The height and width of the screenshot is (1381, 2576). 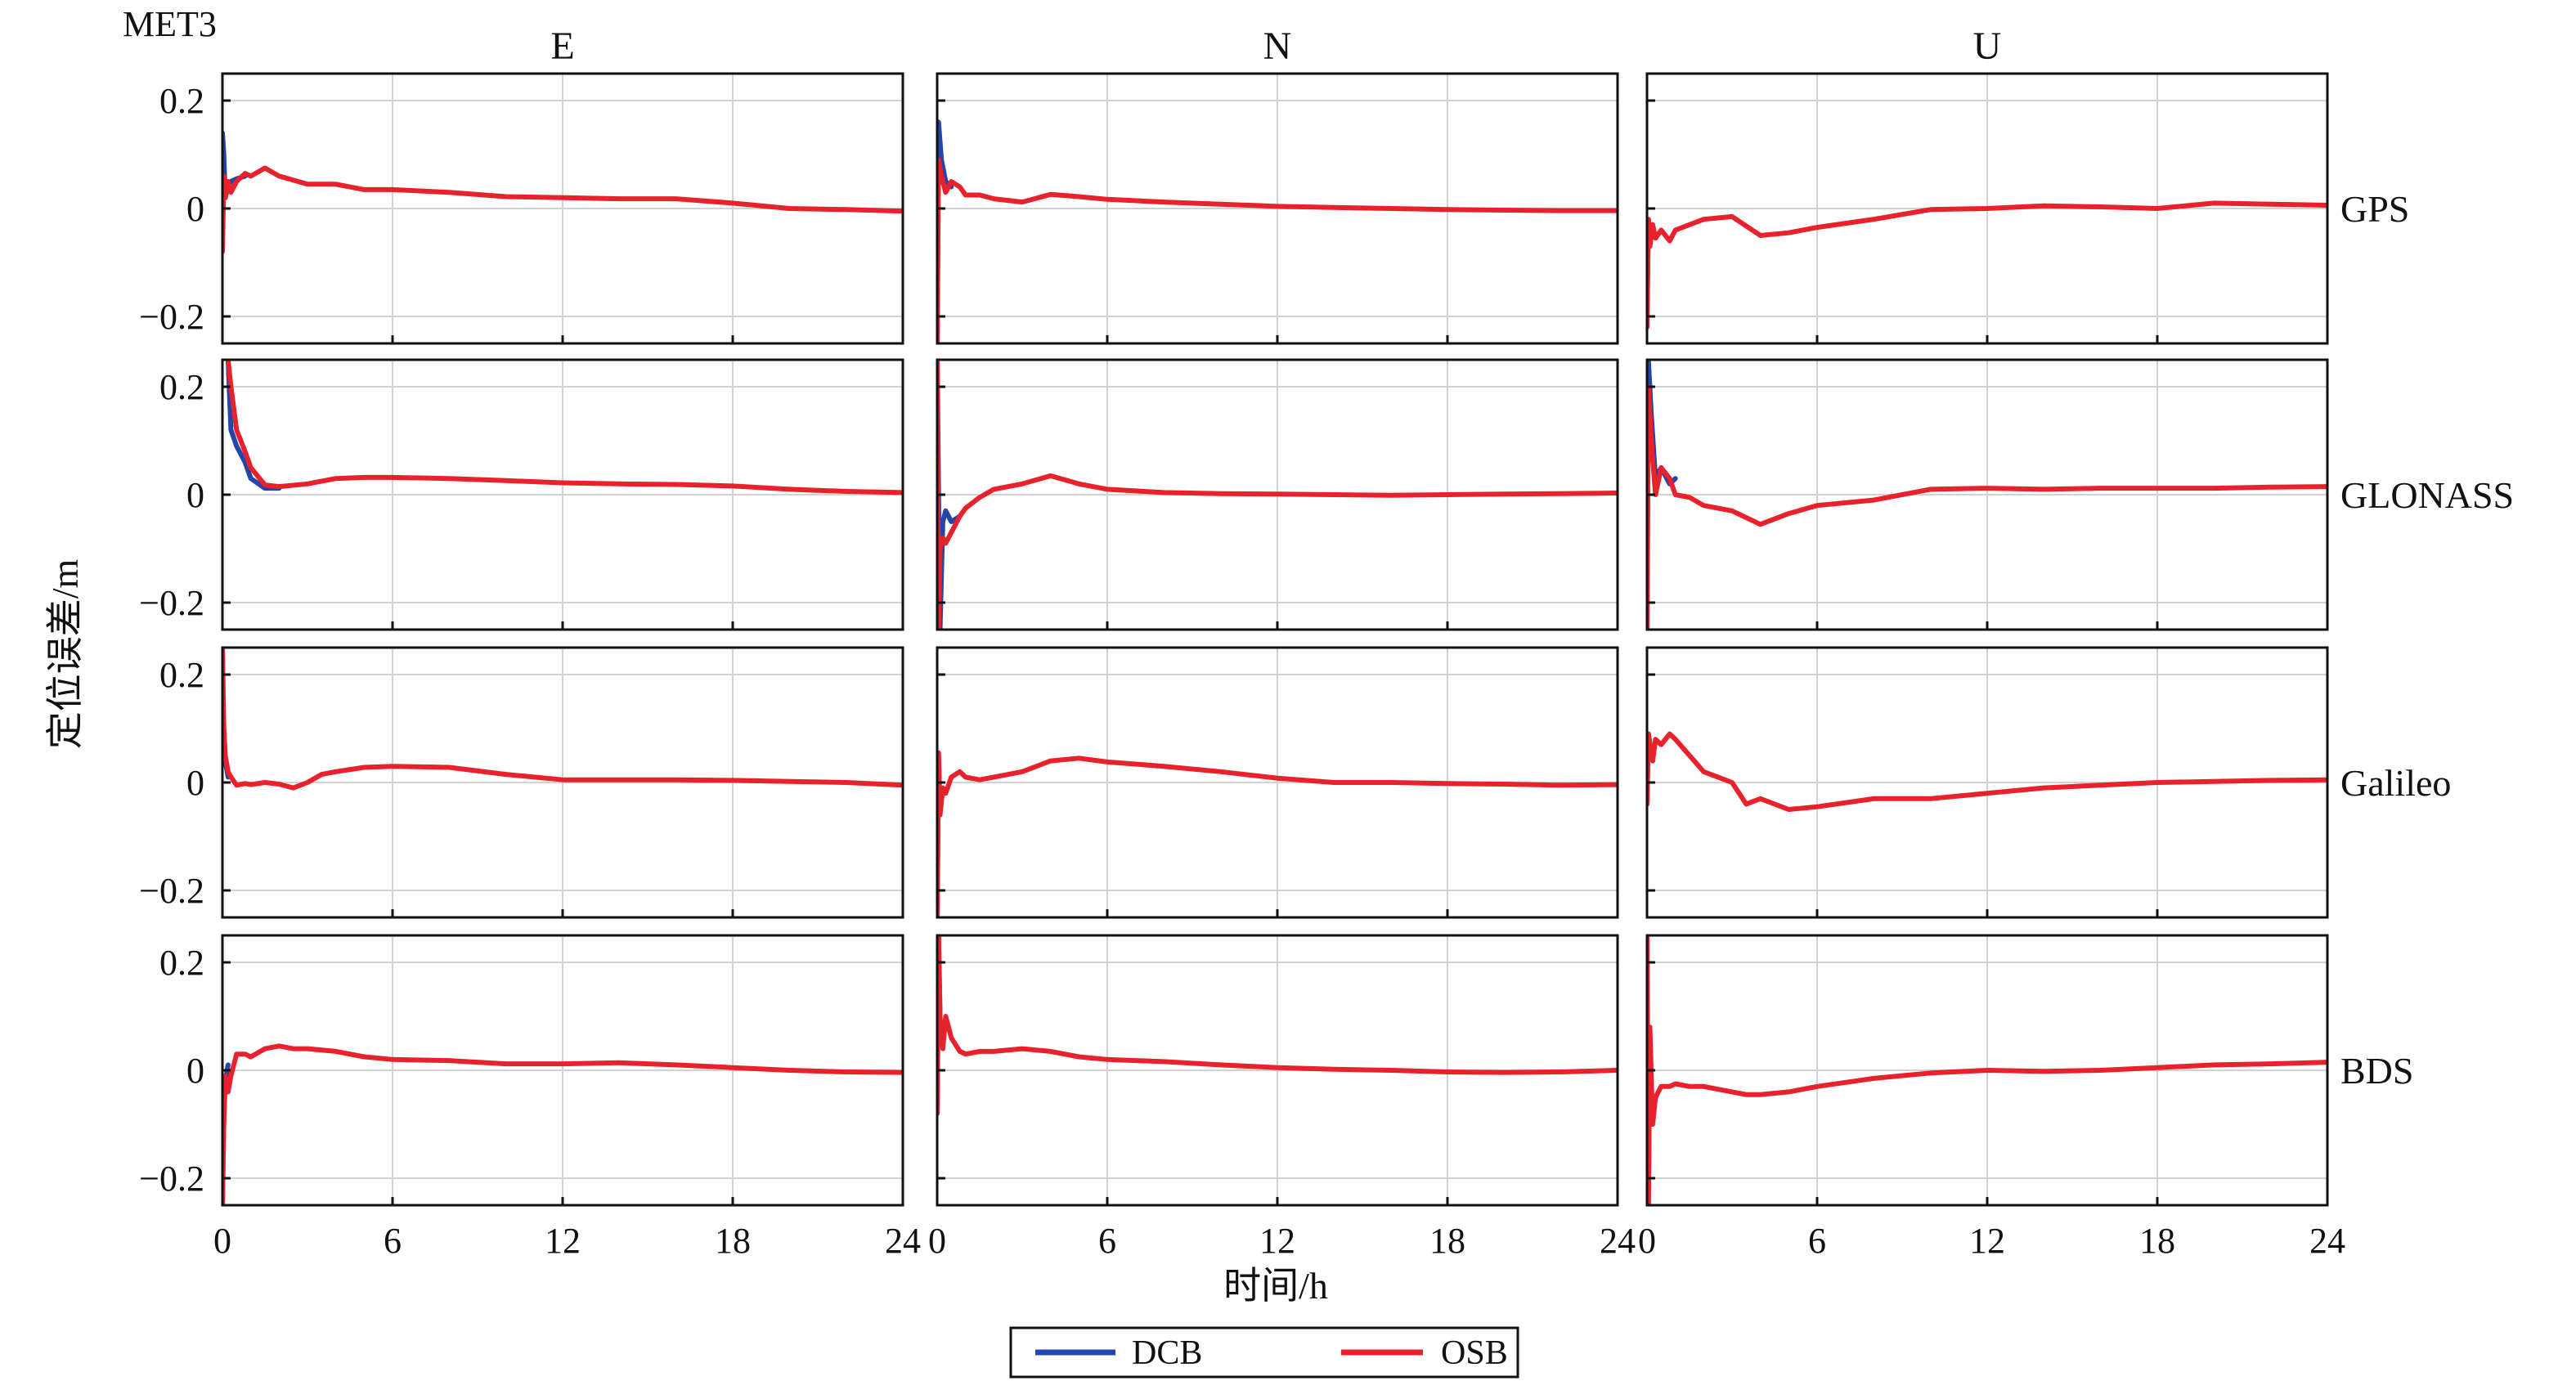 I want to click on column-title-n: N, so click(x=1277, y=47).